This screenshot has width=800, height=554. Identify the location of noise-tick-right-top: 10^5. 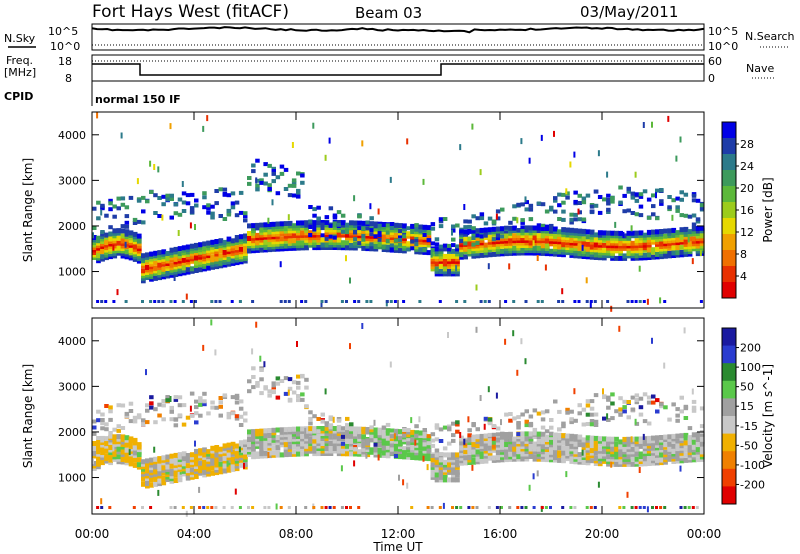
(723, 31).